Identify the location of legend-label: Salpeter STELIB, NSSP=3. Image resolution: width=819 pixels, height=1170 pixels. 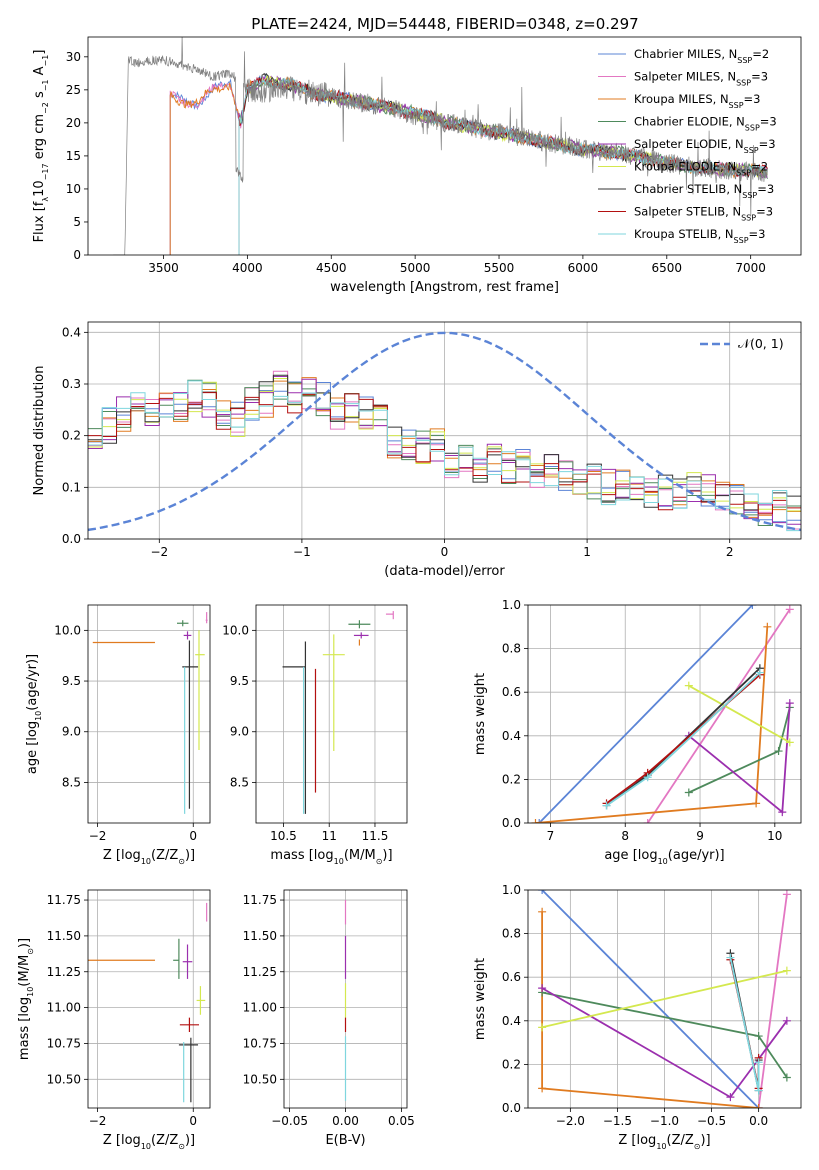
(703, 214).